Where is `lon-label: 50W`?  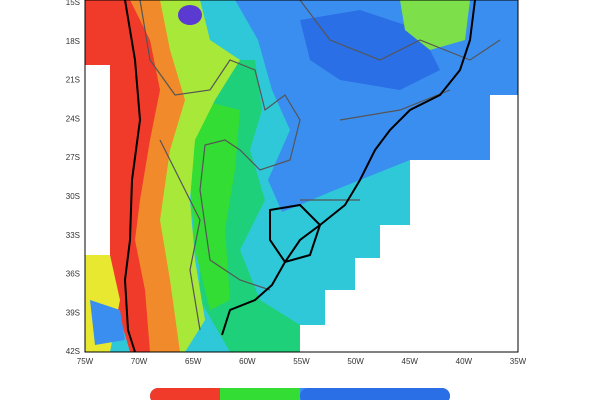 lon-label: 50W is located at coordinates (355, 361).